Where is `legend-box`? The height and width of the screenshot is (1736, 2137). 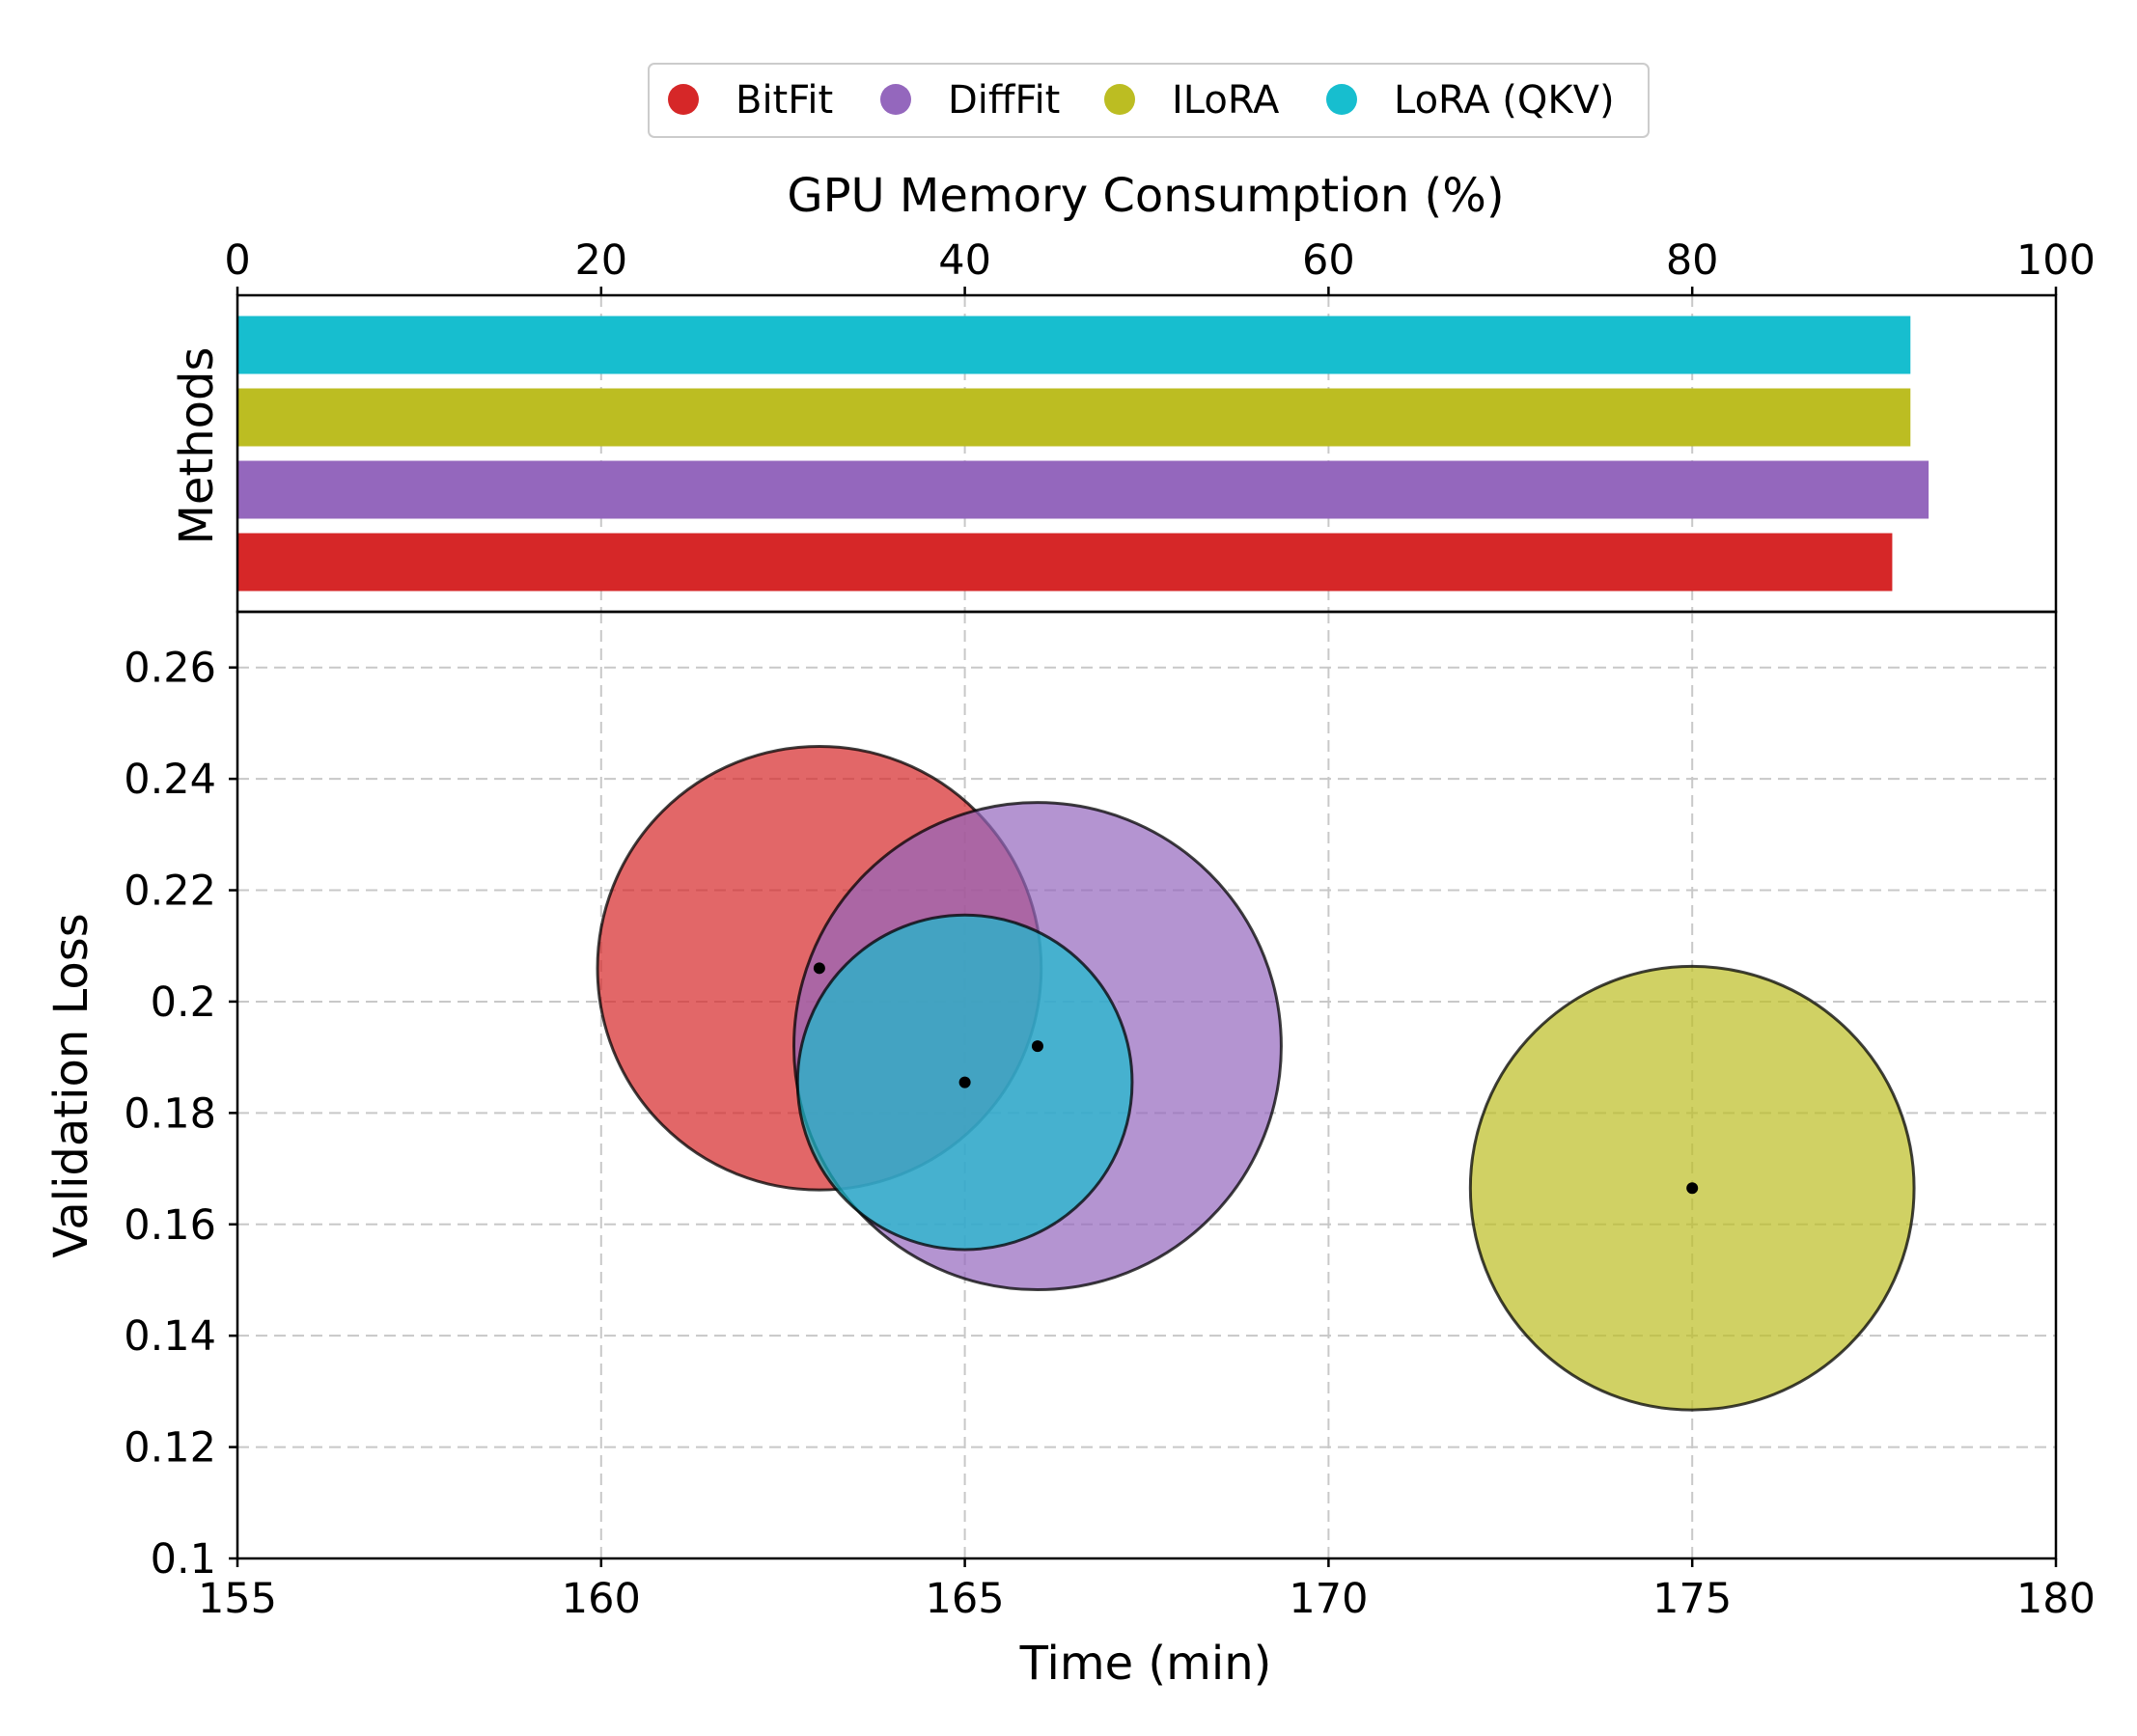 legend-box is located at coordinates (1149, 101).